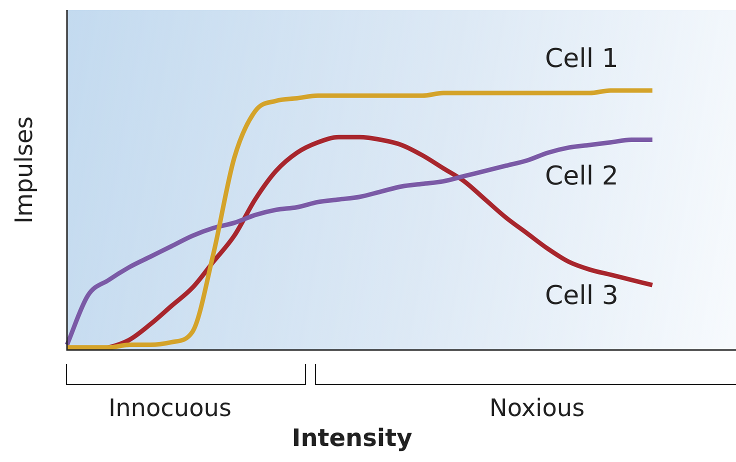 The width and height of the screenshot is (736, 462). What do you see at coordinates (170, 408) in the screenshot?
I see `text: Innocuous` at bounding box center [170, 408].